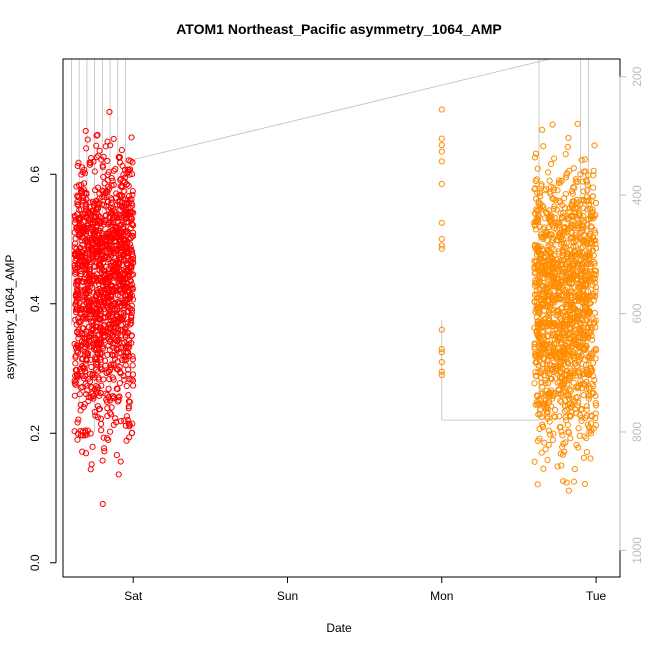  Describe the element at coordinates (637, 550) in the screenshot. I see `y2-tick-label: 1000` at that location.